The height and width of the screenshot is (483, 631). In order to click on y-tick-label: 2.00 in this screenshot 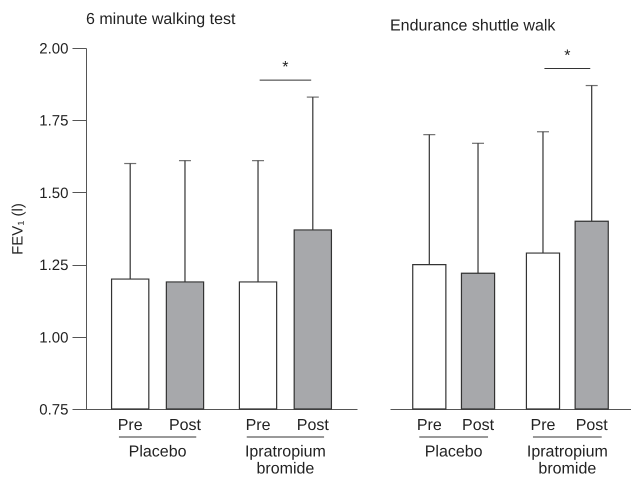, I will do `click(53, 49)`.